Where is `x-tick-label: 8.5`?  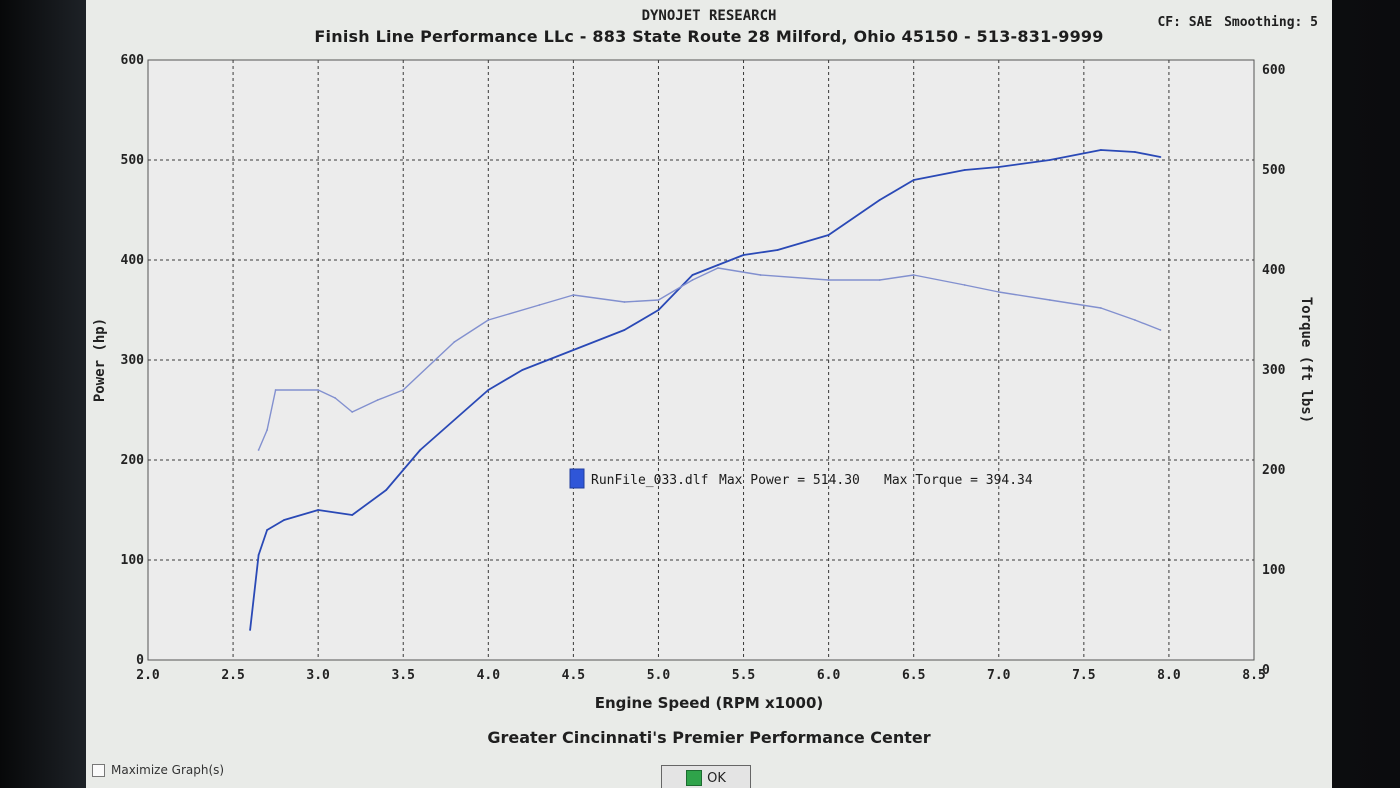
x-tick-label: 8.5 is located at coordinates (1253, 675).